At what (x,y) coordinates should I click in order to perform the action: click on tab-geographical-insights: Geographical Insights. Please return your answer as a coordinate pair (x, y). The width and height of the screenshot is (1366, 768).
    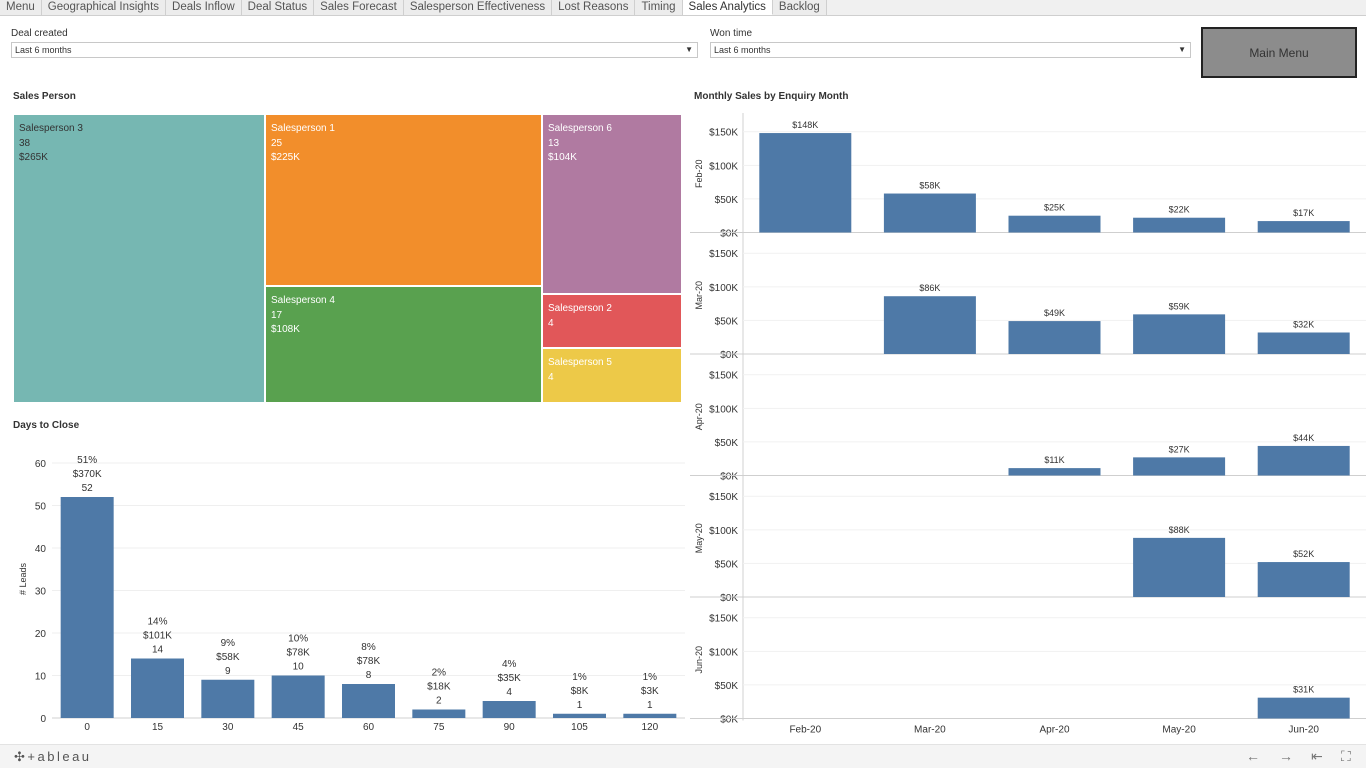
    Looking at the image, I should click on (104, 7).